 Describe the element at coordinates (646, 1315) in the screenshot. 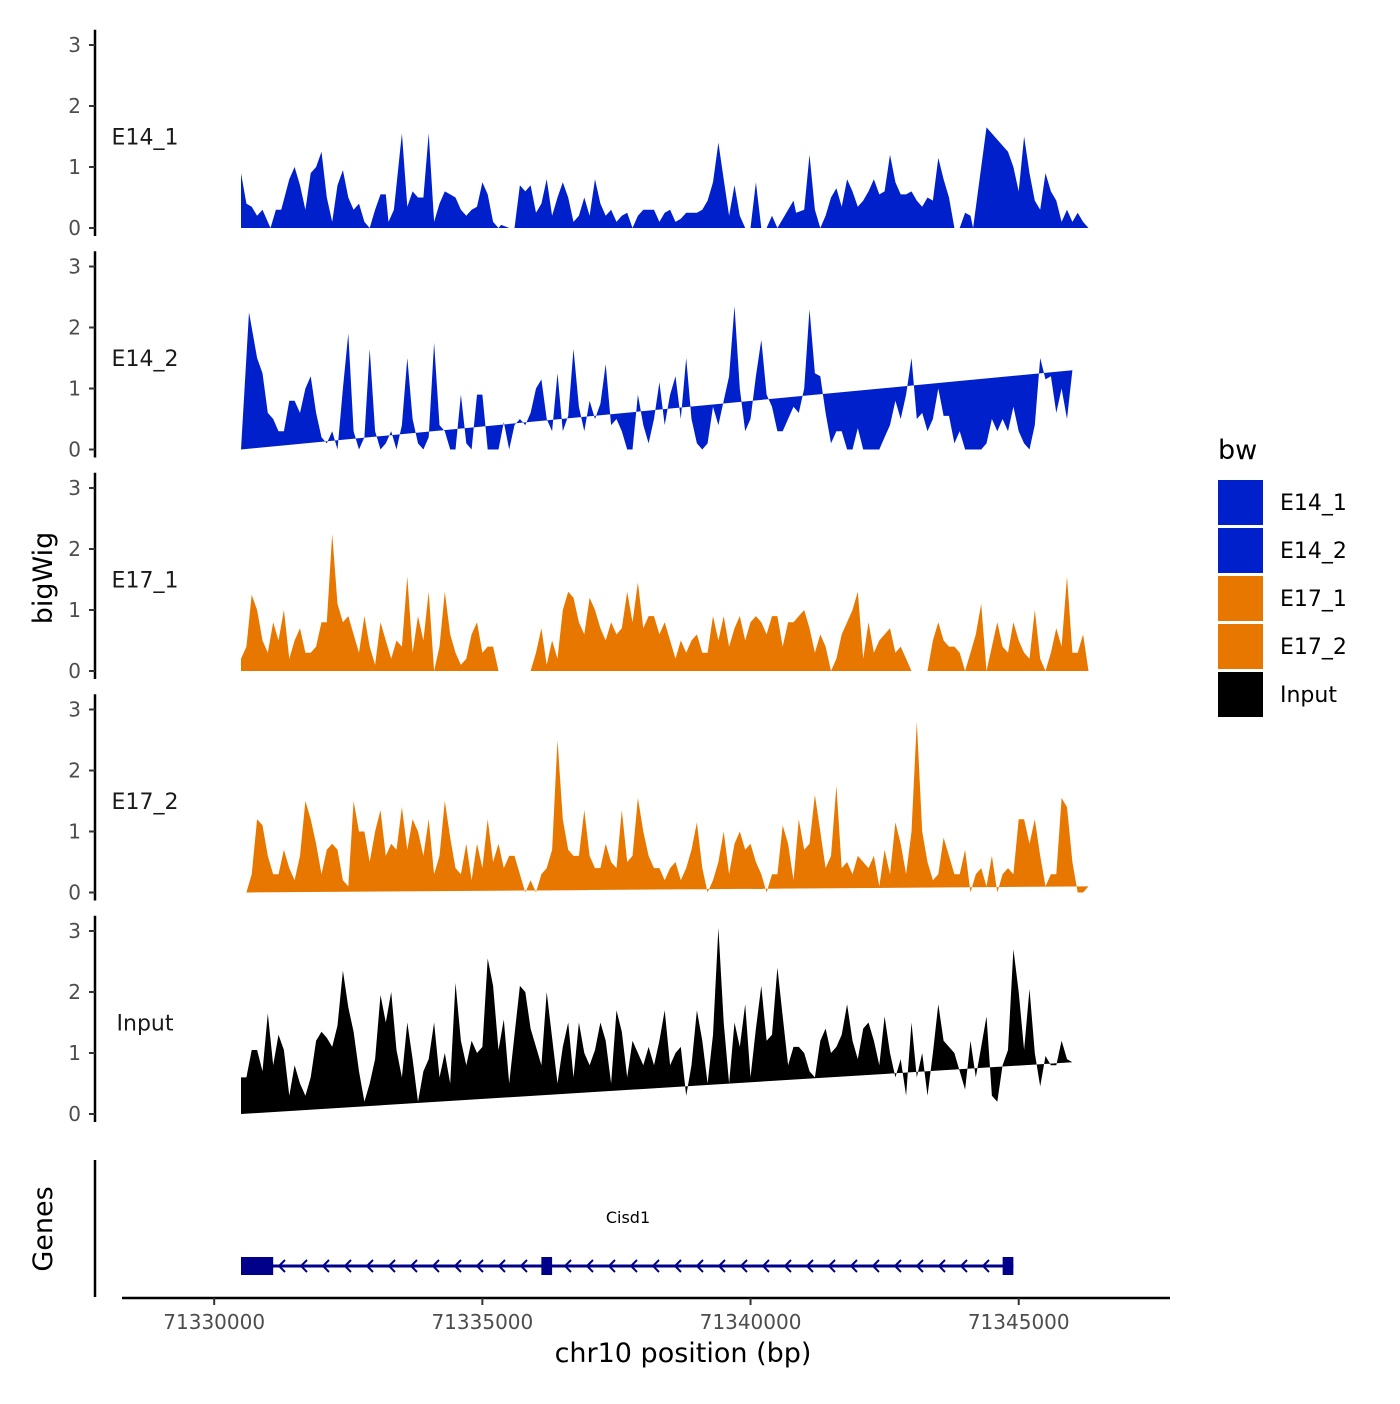

I see `x-axis: 71330000 71335000 71340000 71345000` at that location.